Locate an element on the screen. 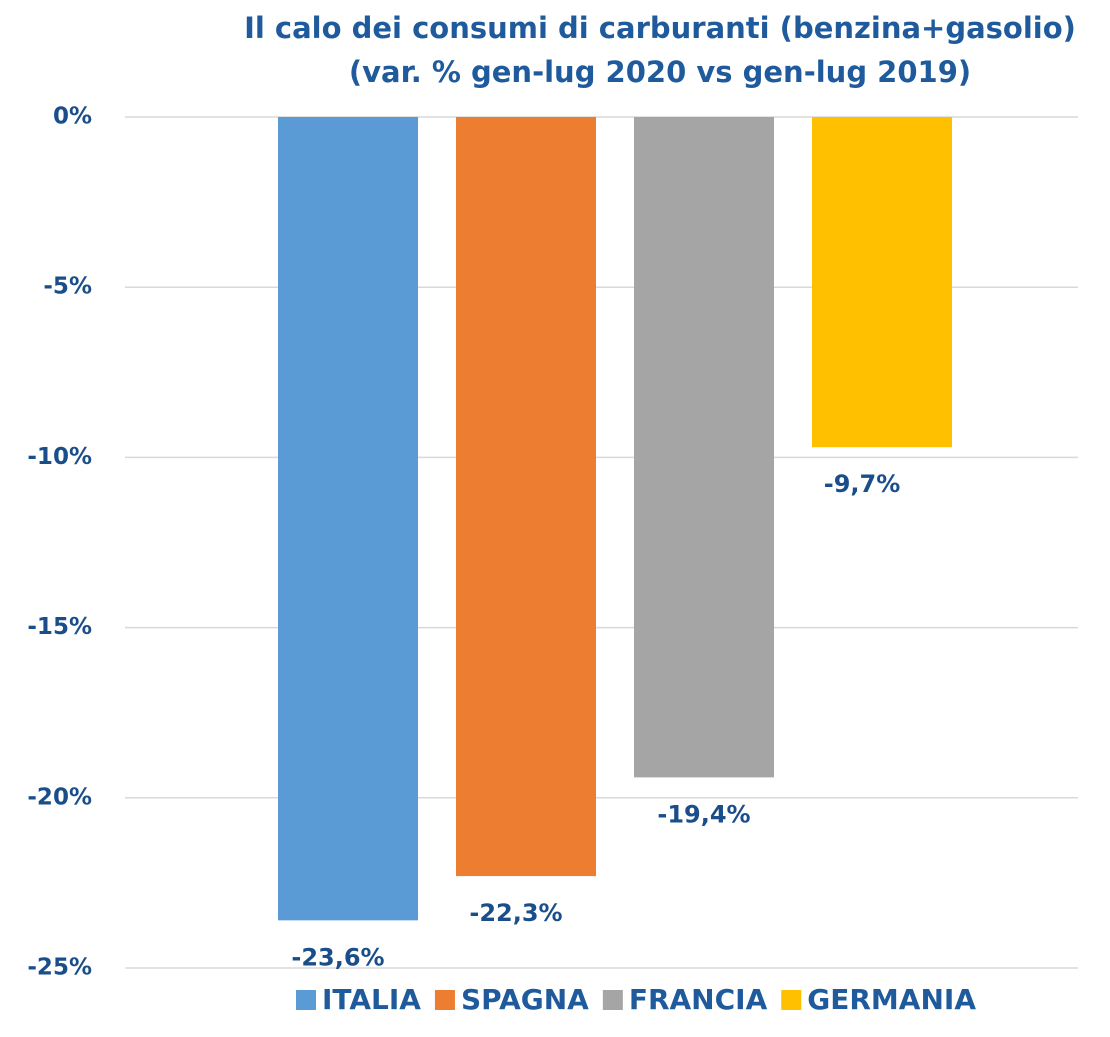 This screenshot has width=1110, height=1037. y-tick-label: 0% is located at coordinates (72, 117).